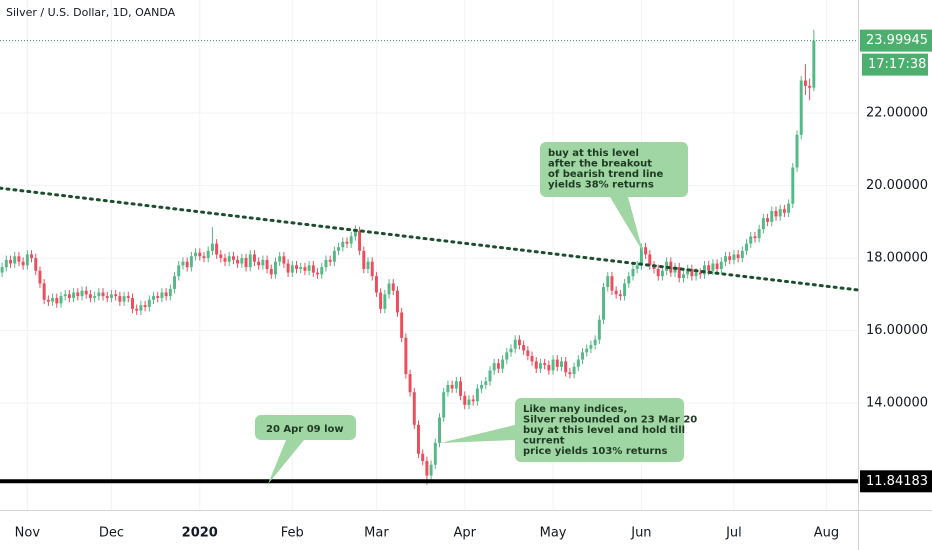 This screenshot has width=932, height=550. Describe the element at coordinates (897, 113) in the screenshot. I see `y-tick-label: 22.00000` at that location.